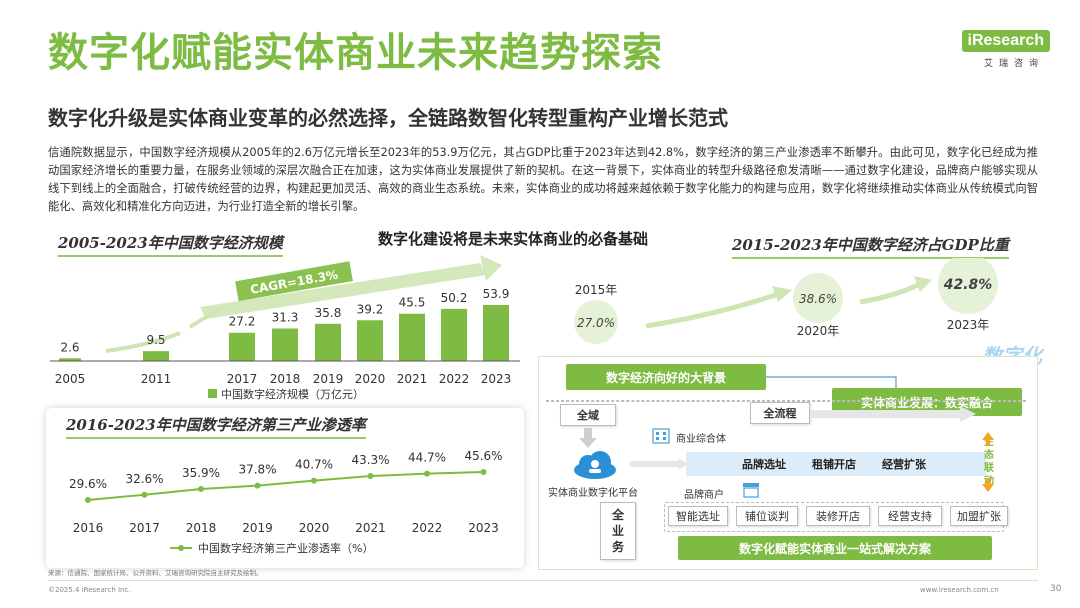  I want to click on cloud-platform-icon, so click(595, 465).